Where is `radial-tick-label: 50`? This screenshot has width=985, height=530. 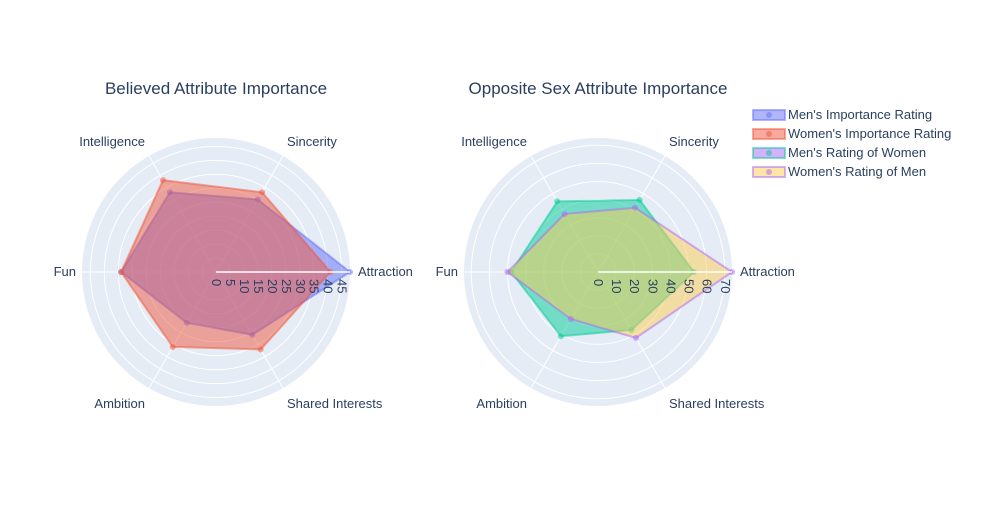
radial-tick-label: 50 is located at coordinates (689, 286).